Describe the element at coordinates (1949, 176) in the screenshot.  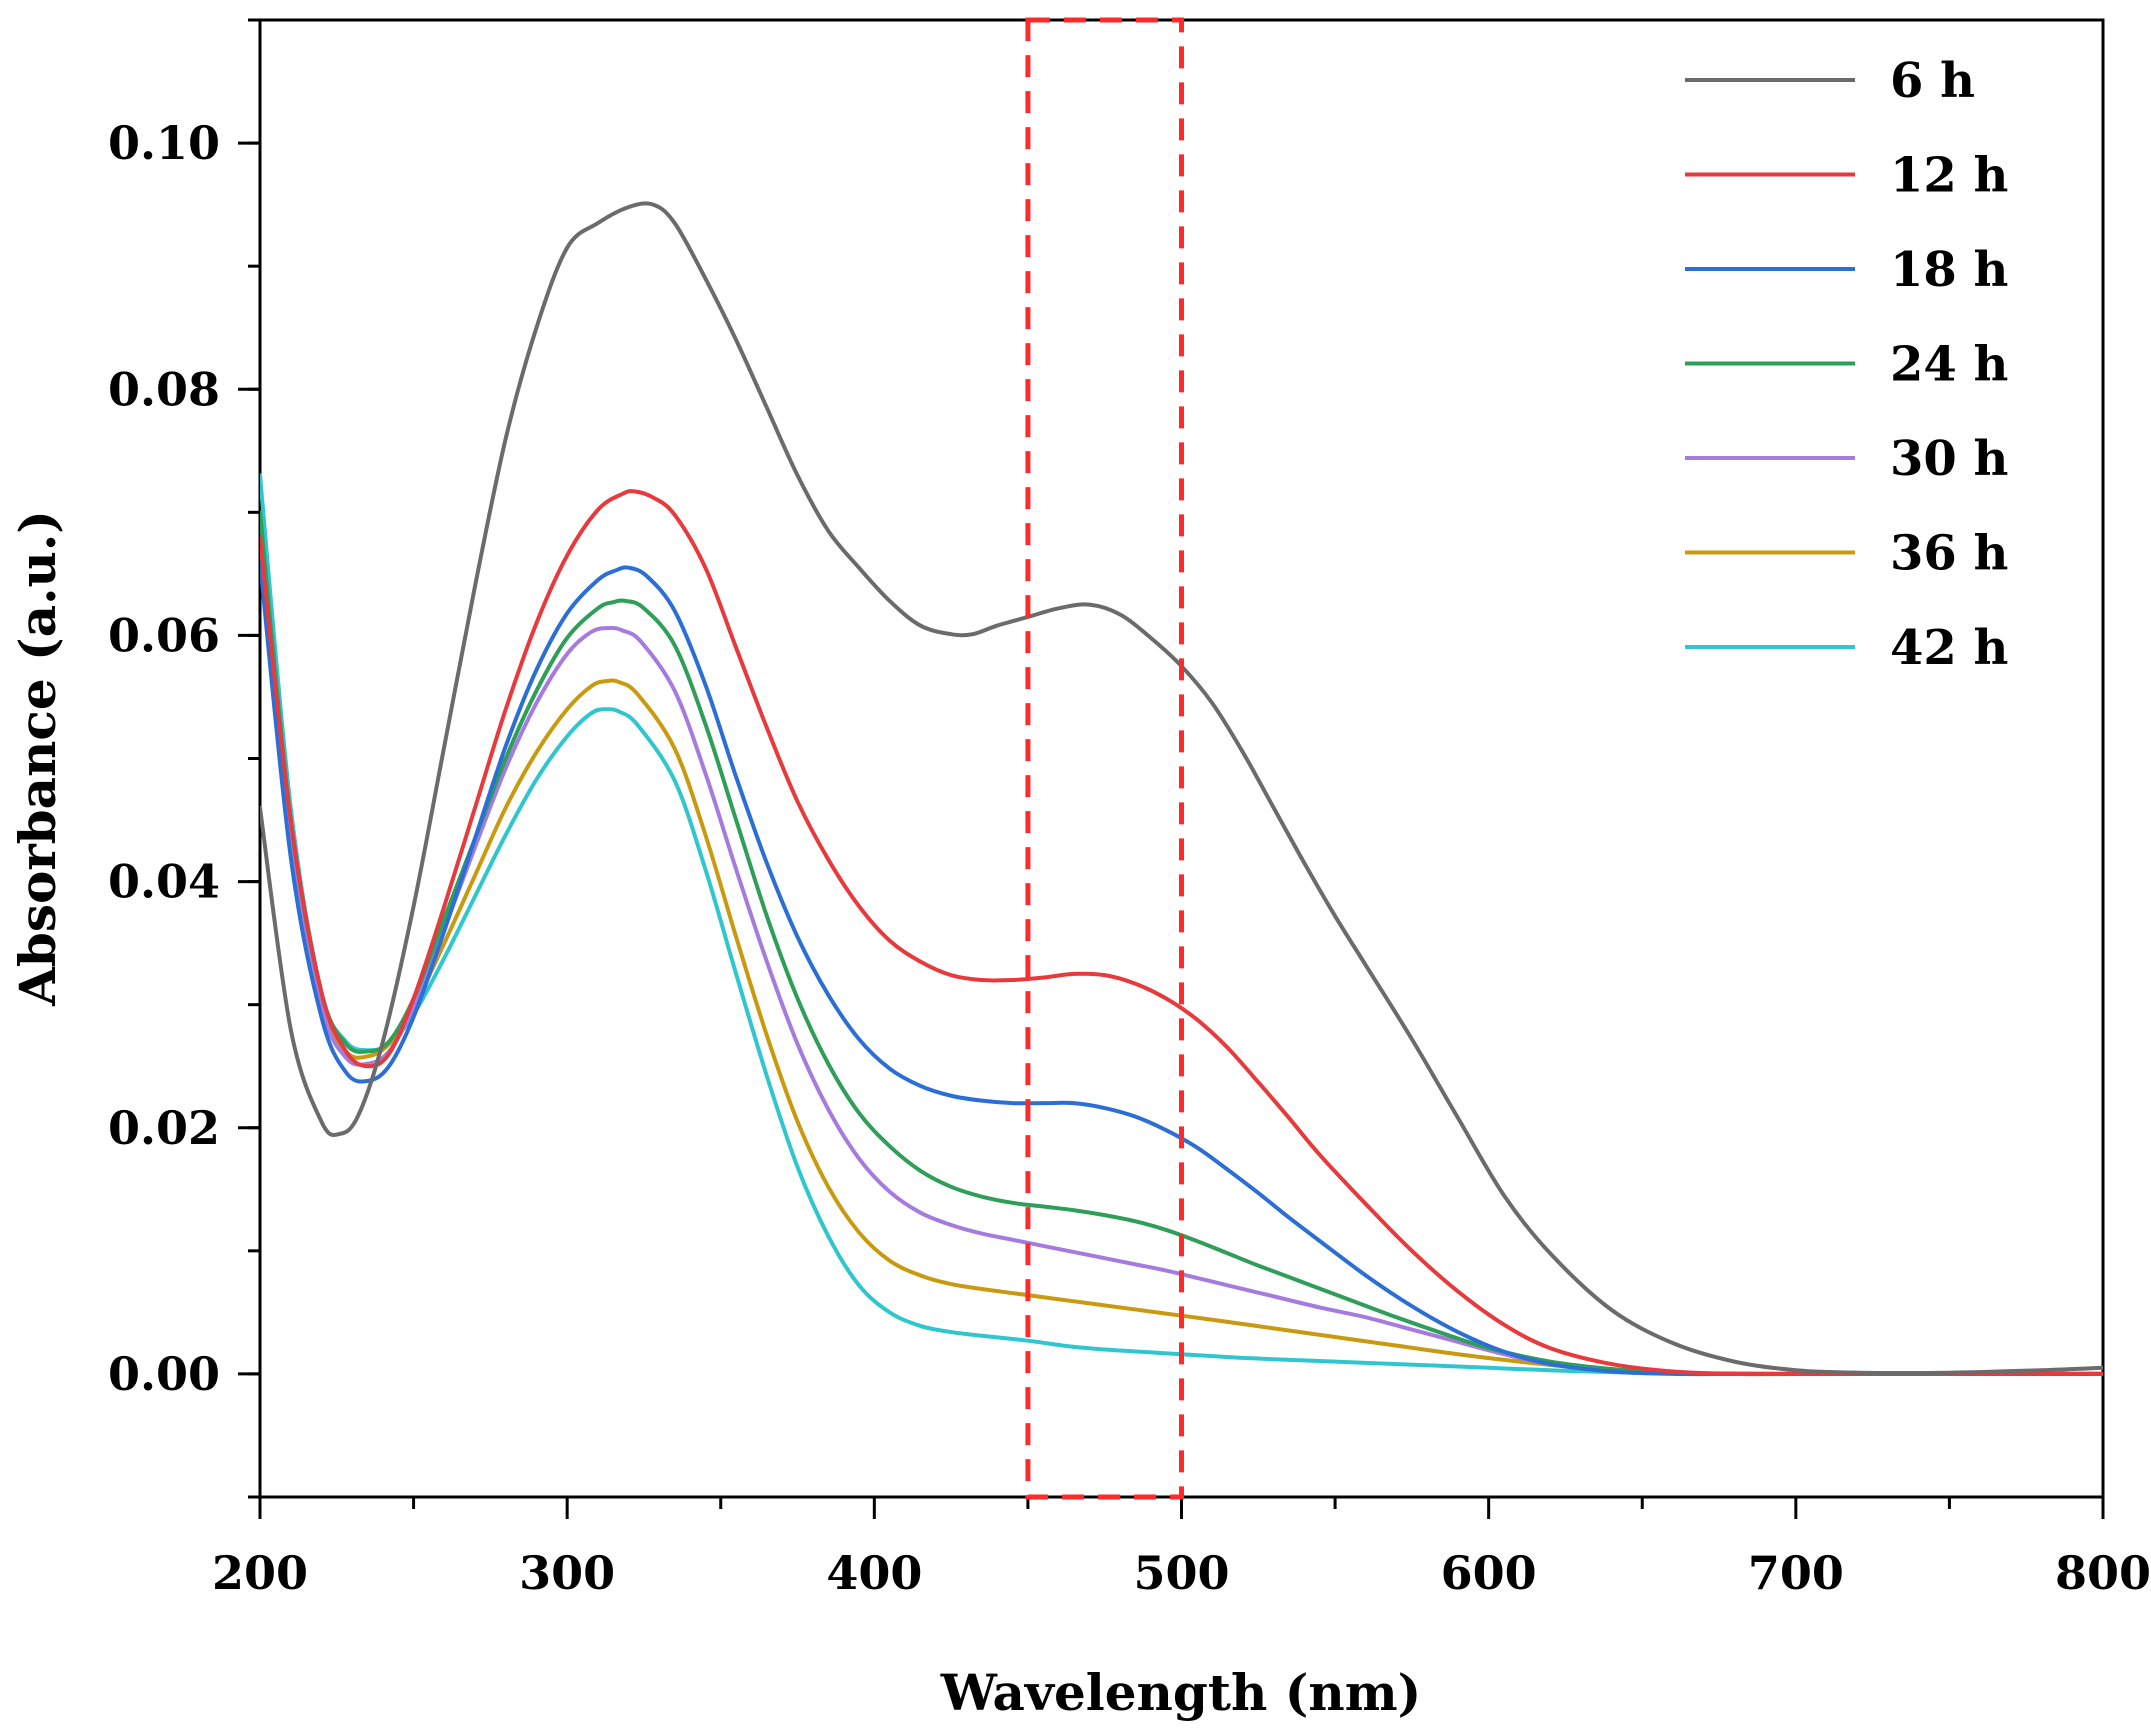
I see `legend-label: 12 h` at that location.